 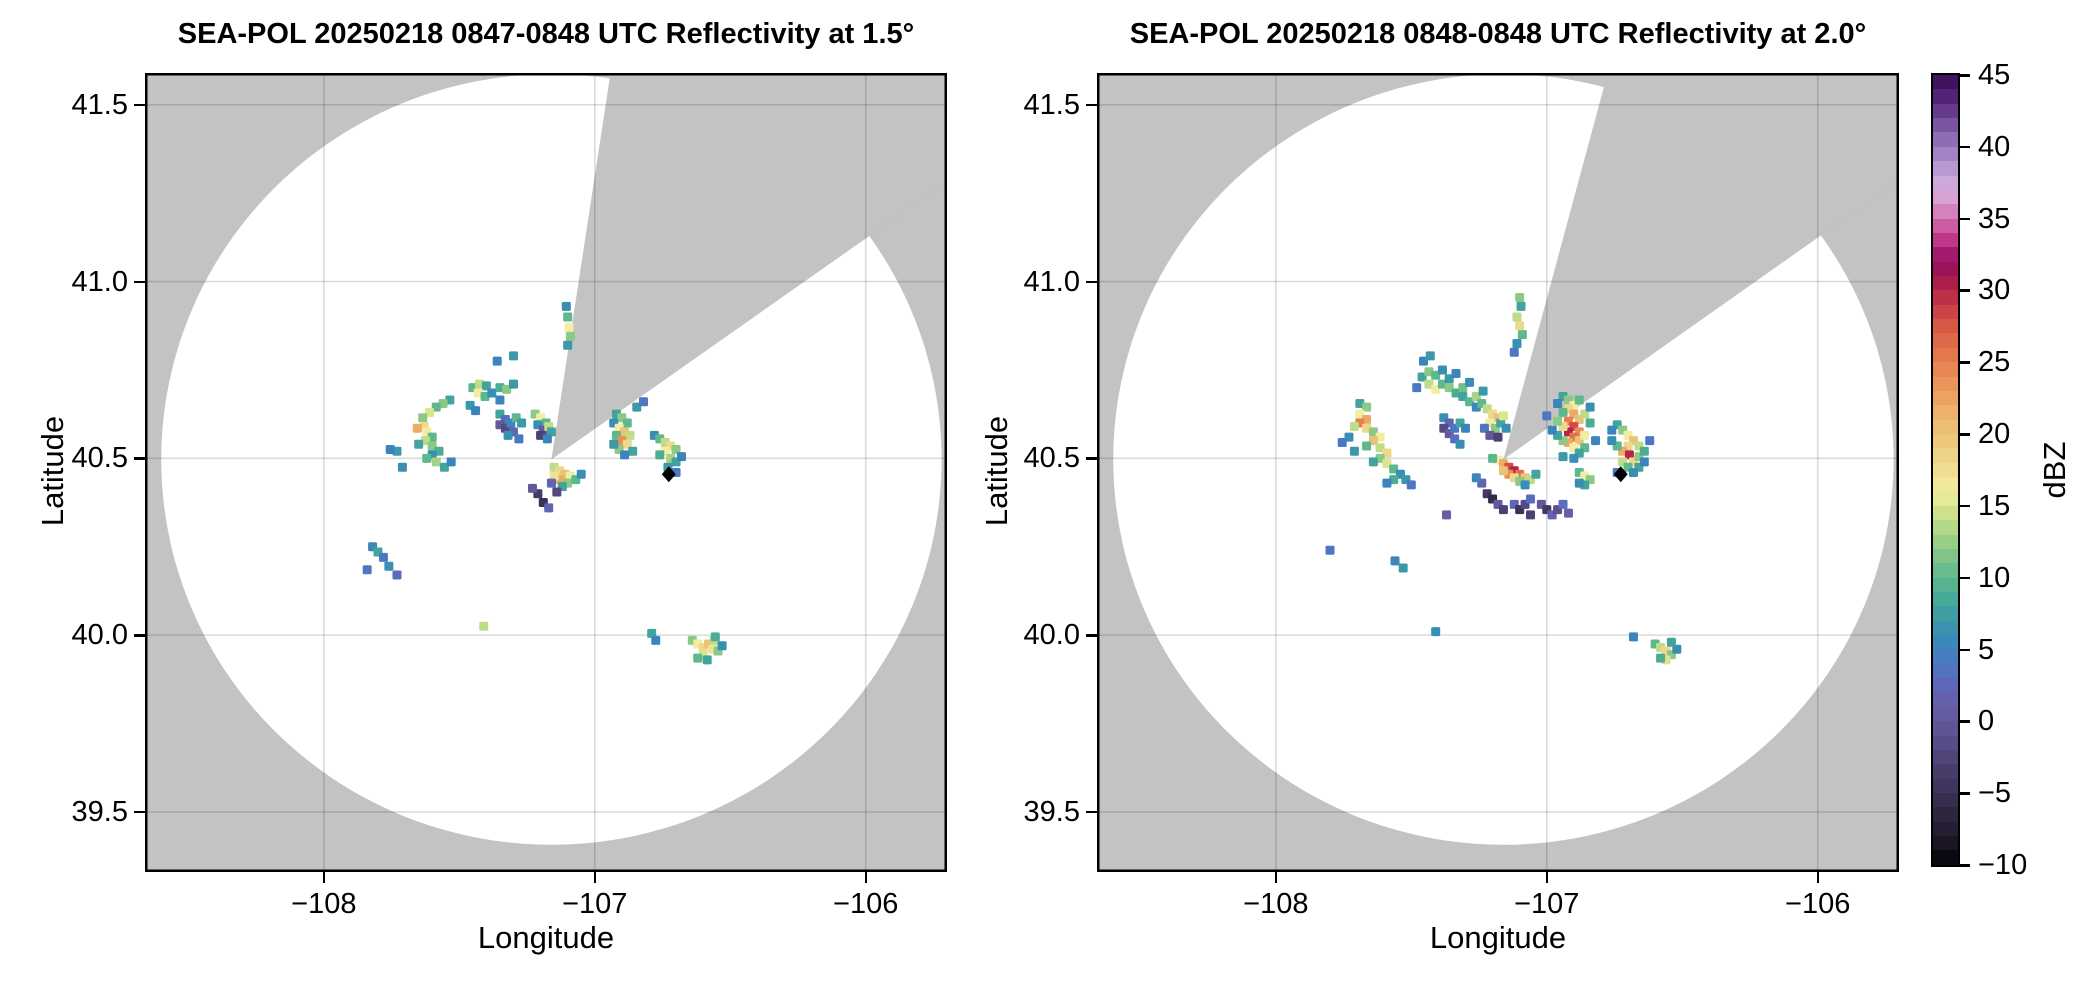 What do you see at coordinates (2054, 470) in the screenshot?
I see `colorbar-label: dBZ` at bounding box center [2054, 470].